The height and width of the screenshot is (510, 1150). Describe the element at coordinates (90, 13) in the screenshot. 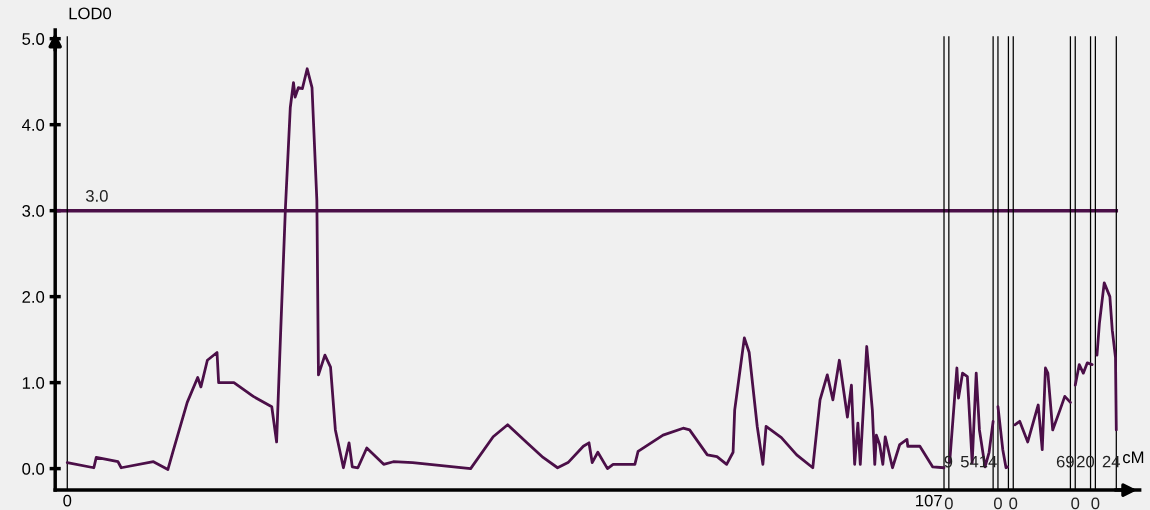

I see `y-axis-title: LOD0` at that location.